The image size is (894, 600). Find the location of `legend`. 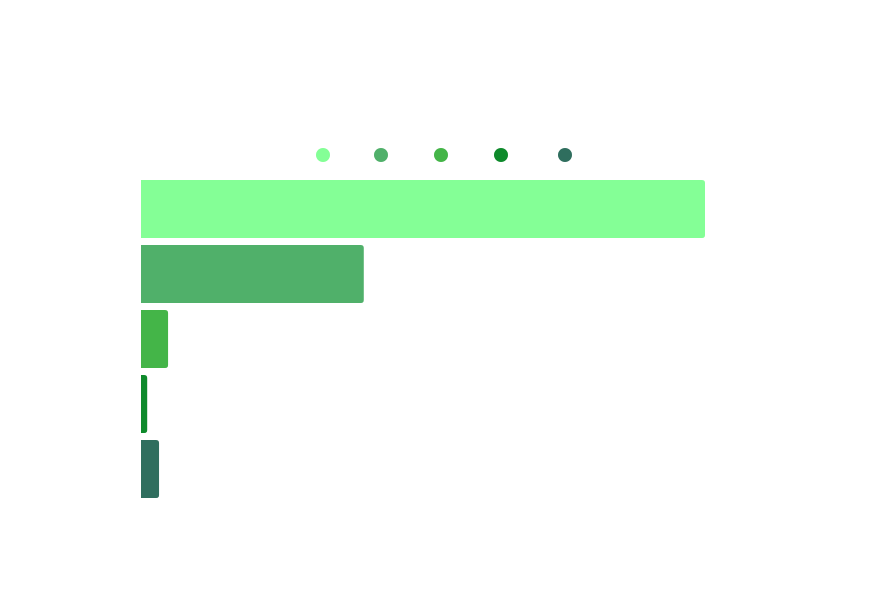

legend is located at coordinates (444, 155).